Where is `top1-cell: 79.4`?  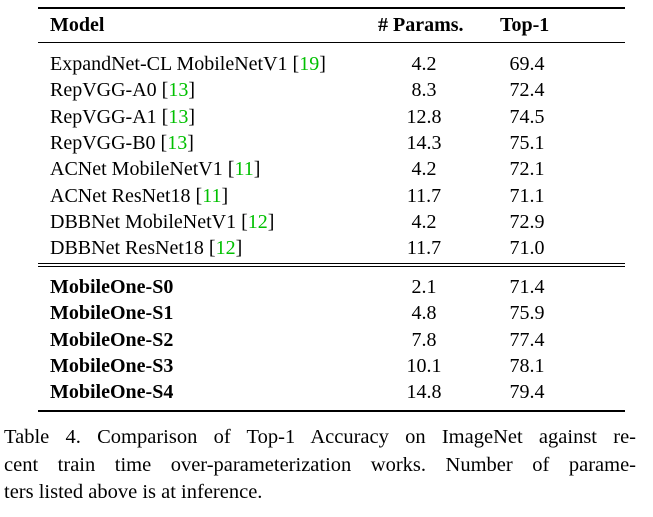 top1-cell: 79.4 is located at coordinates (527, 392).